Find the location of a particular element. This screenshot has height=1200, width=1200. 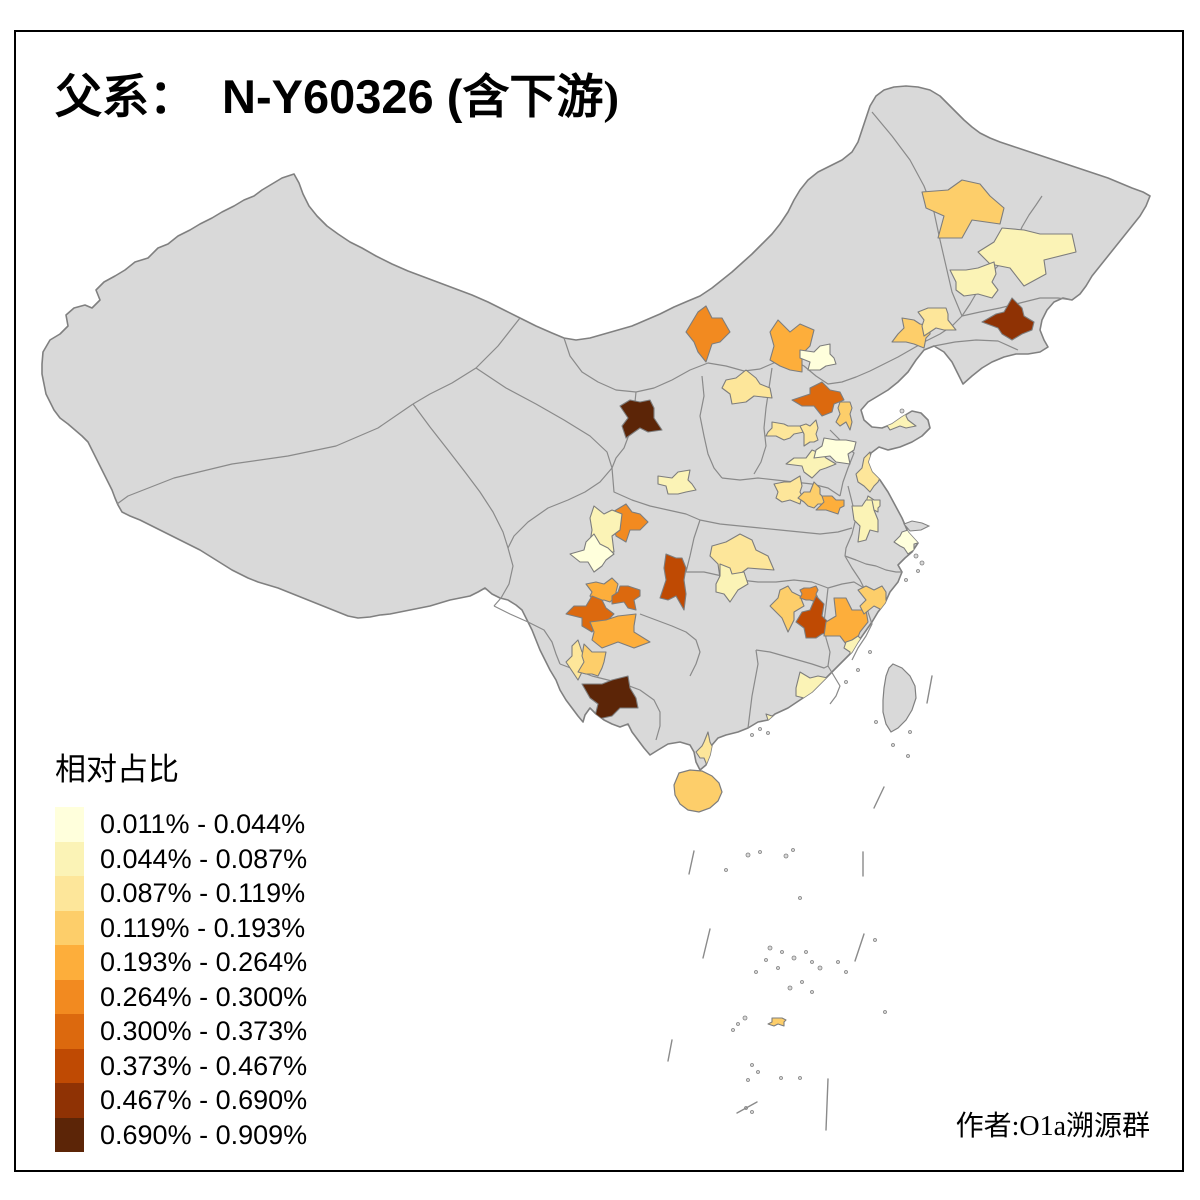

legend-class-label: 0.119% - 0.193% is located at coordinates (203, 927).